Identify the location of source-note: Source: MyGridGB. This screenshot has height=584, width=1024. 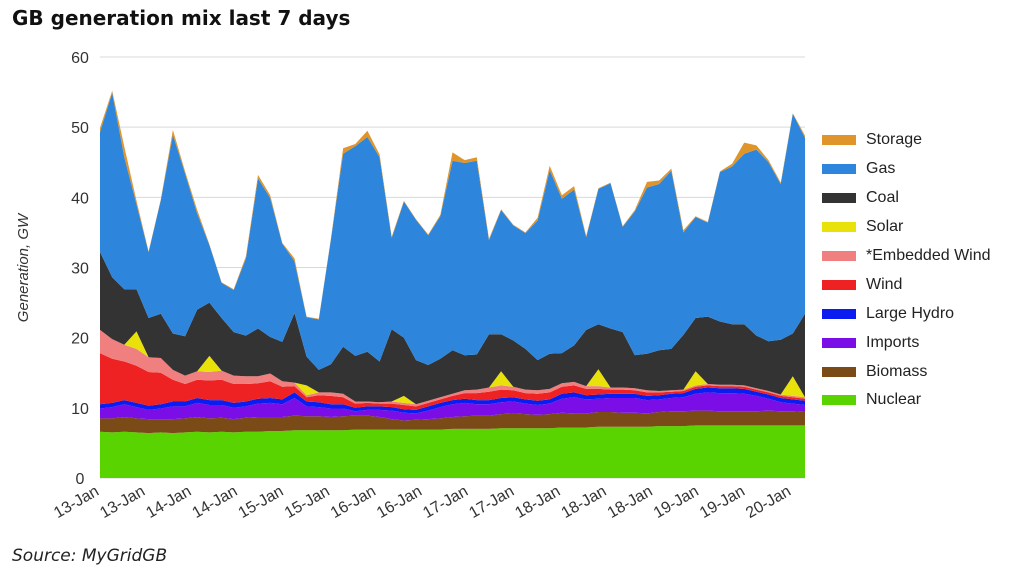
(90, 556).